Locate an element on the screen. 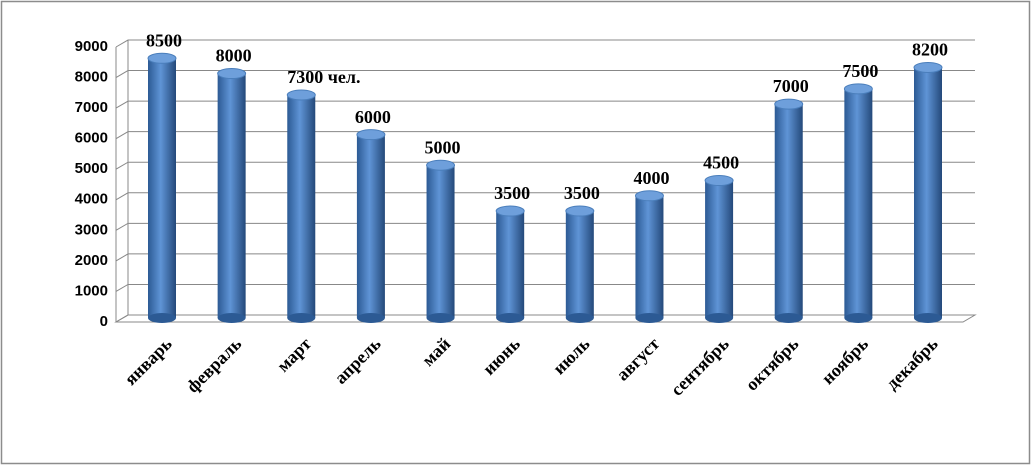  value-label: 8000 is located at coordinates (234, 56).